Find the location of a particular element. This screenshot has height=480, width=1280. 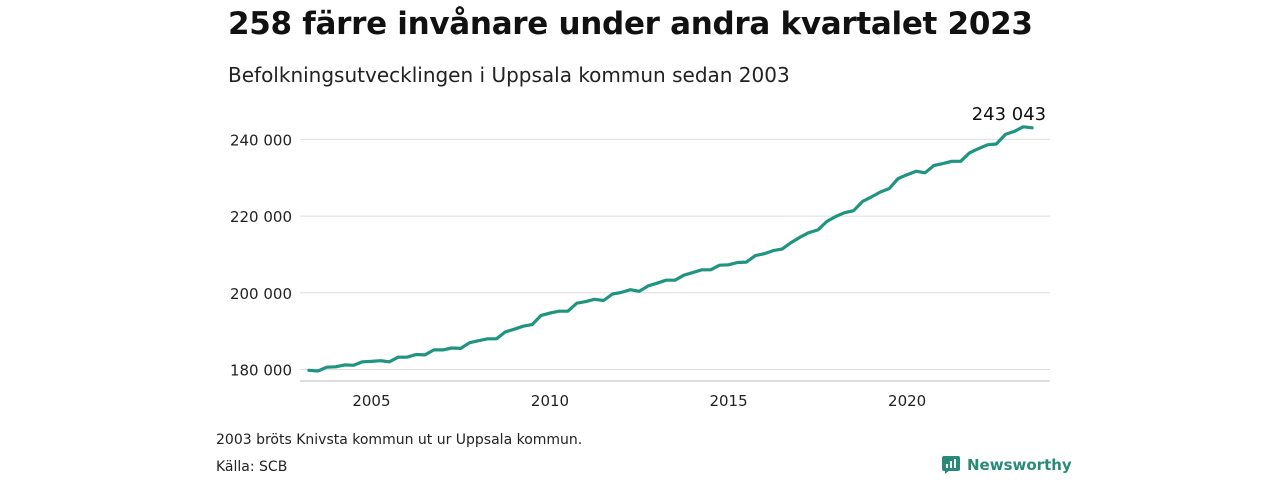

y-tick-label: 220 000 is located at coordinates (261, 217).